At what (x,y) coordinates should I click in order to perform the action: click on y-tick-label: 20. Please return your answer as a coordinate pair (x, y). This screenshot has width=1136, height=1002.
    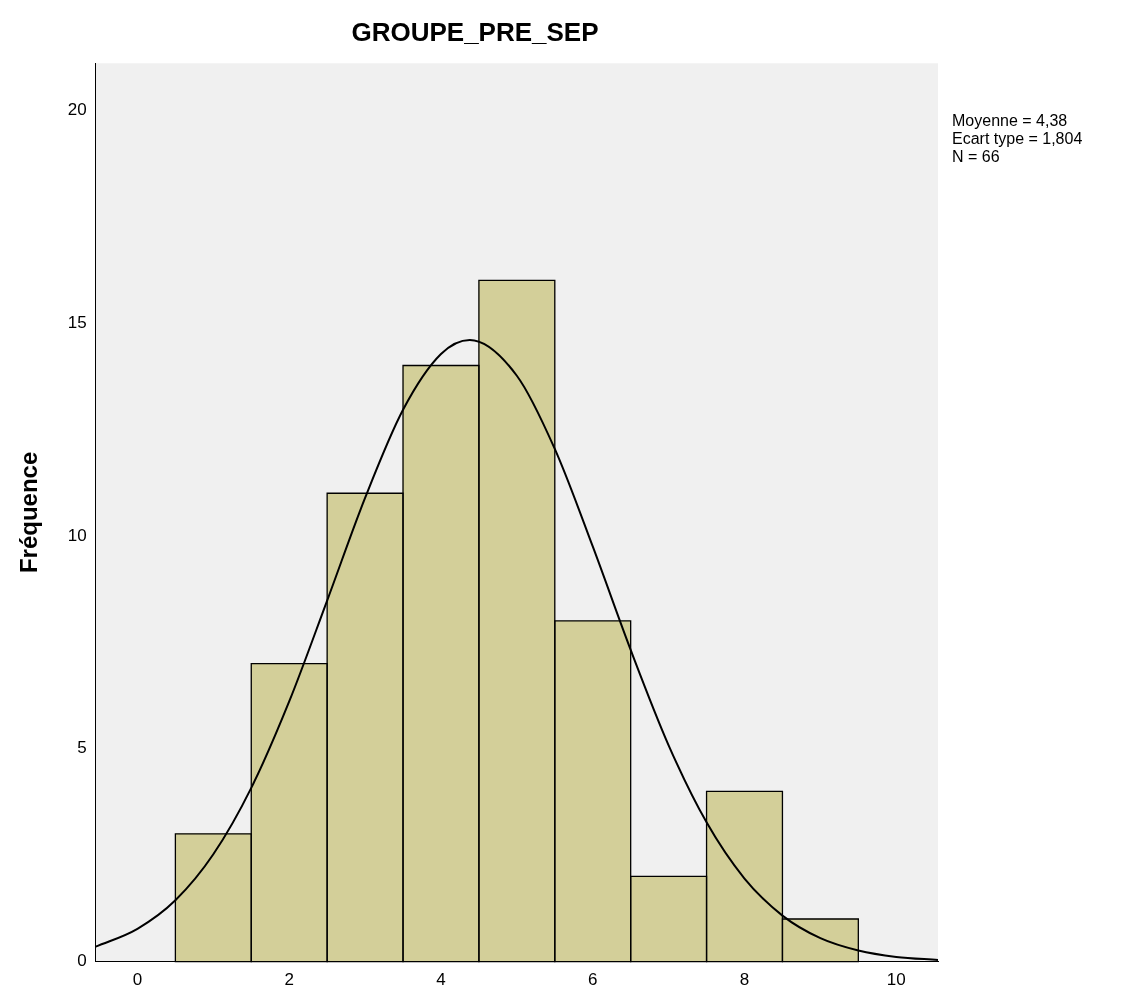
    Looking at the image, I should click on (77, 109).